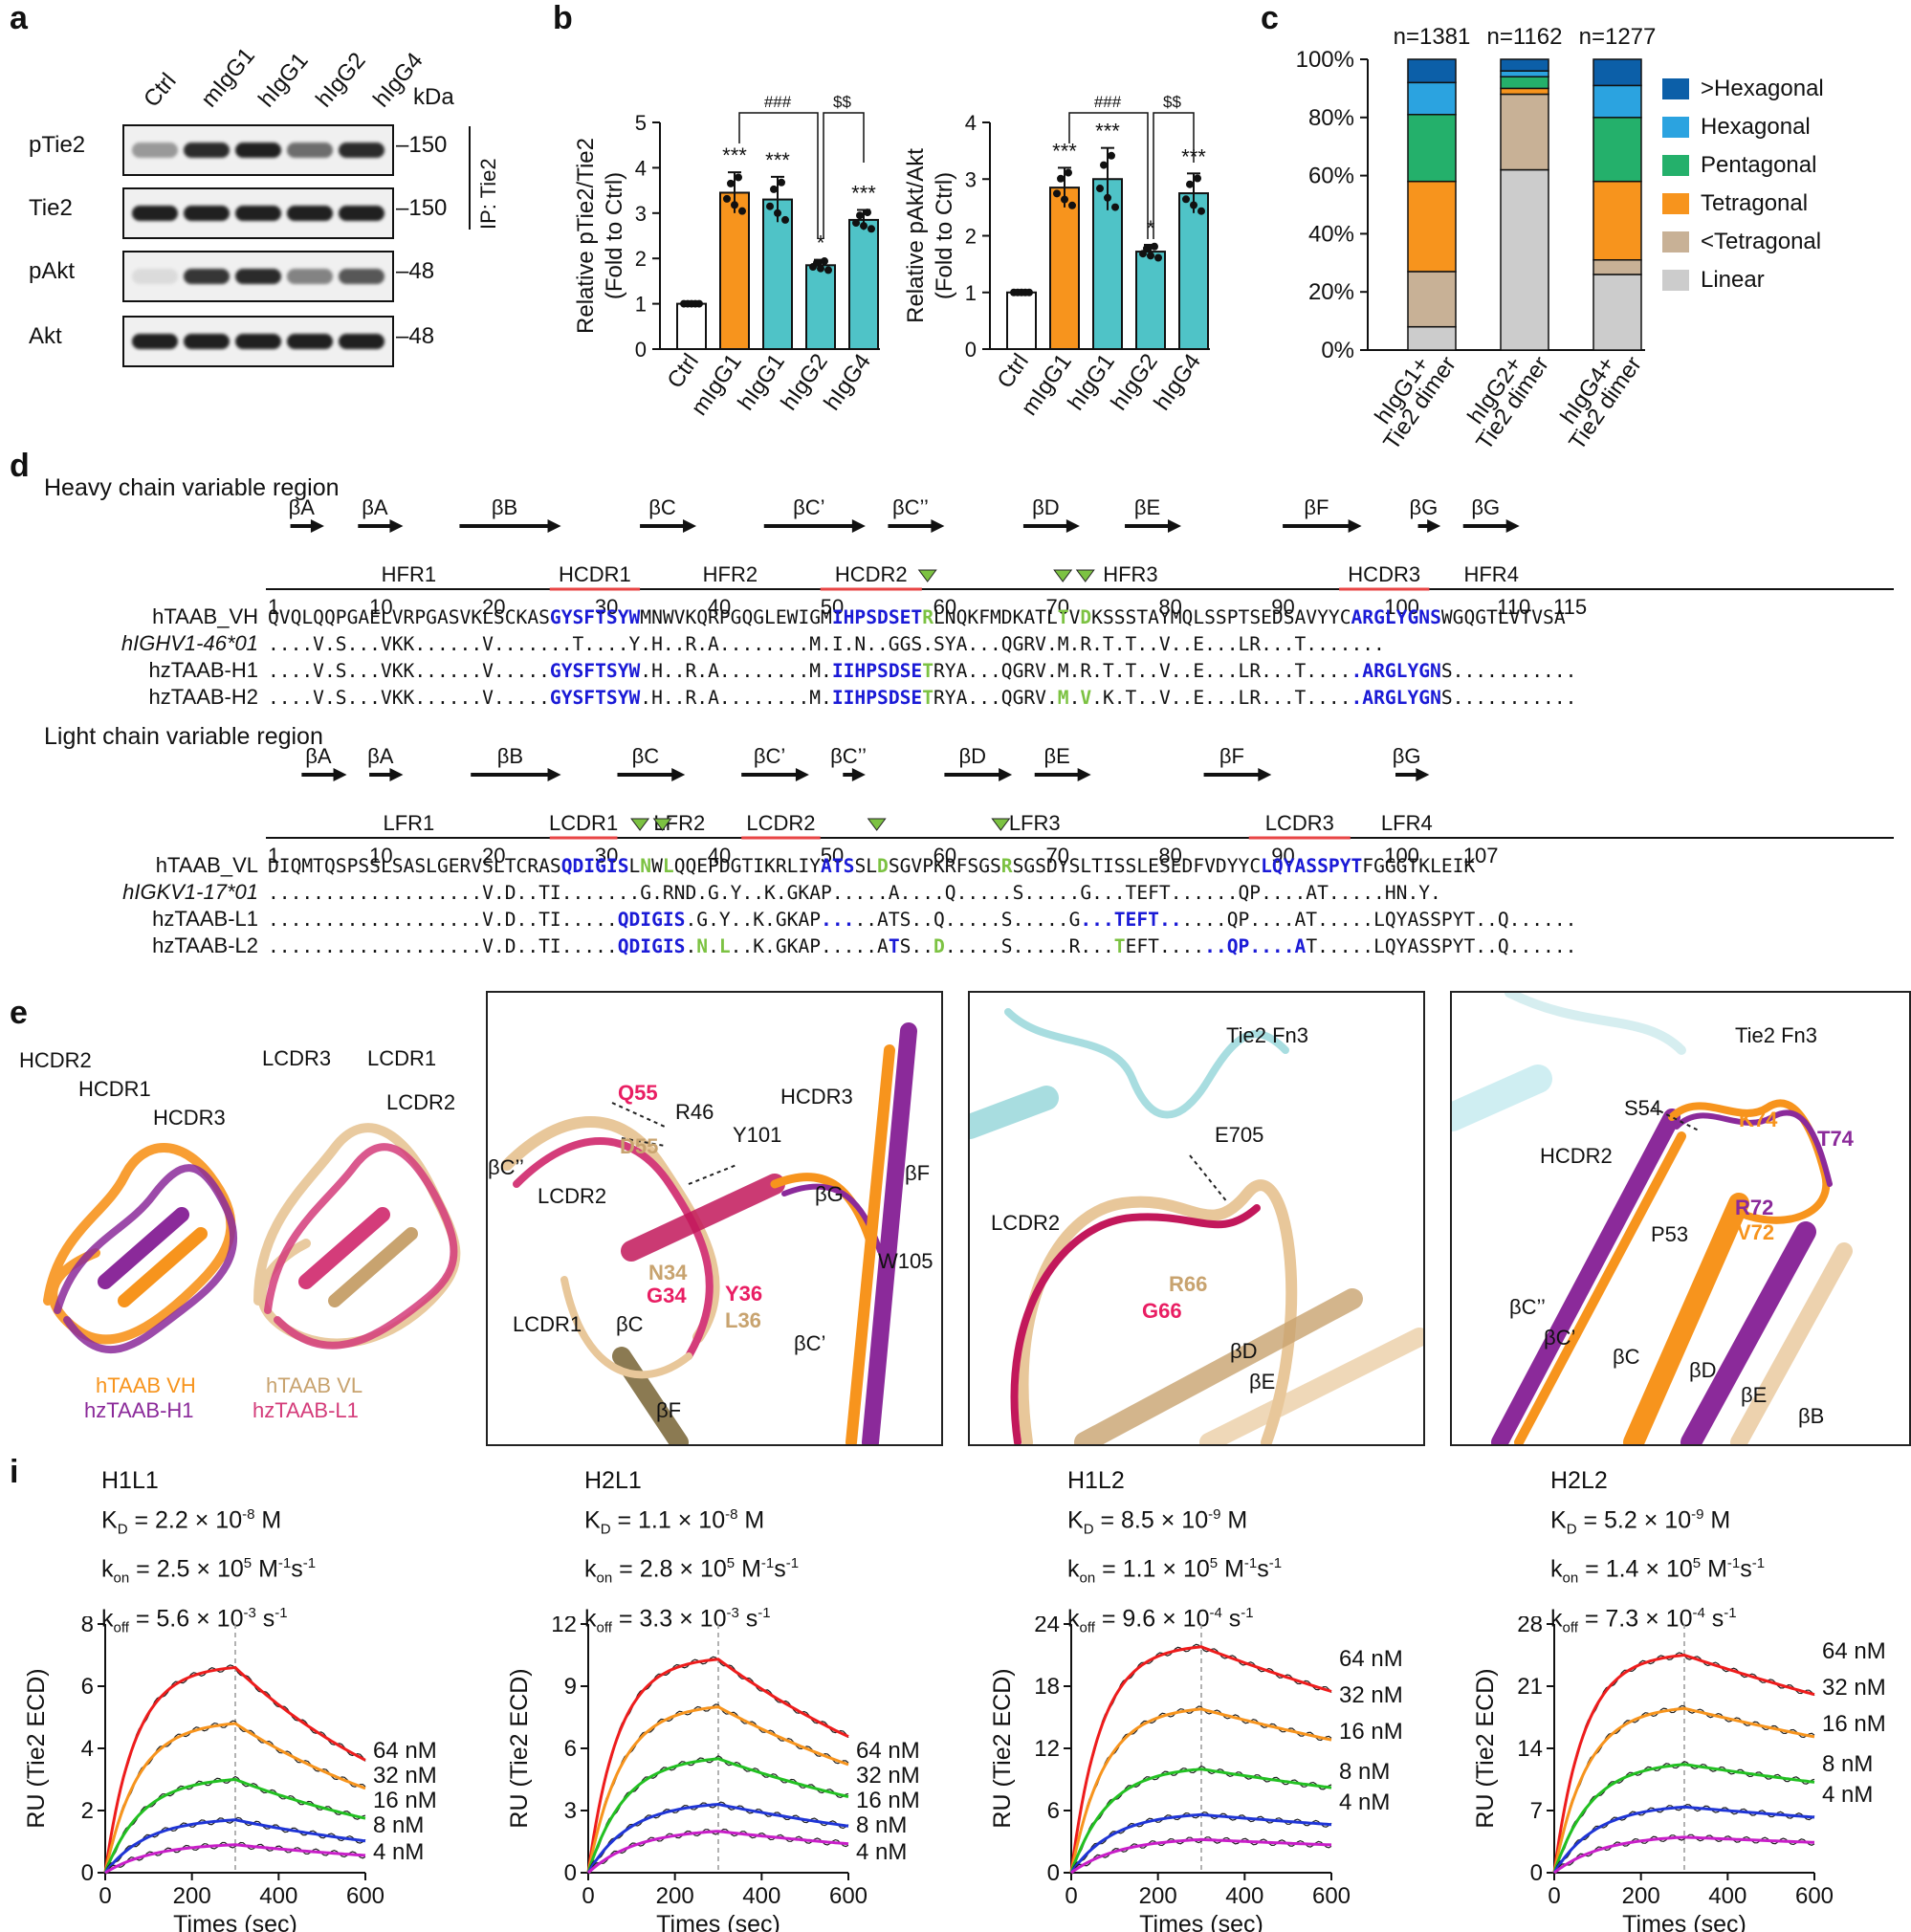 This screenshot has height=1932, width=1911. Describe the element at coordinates (45, 336) in the screenshot. I see `blot-row-label: Akt` at that location.